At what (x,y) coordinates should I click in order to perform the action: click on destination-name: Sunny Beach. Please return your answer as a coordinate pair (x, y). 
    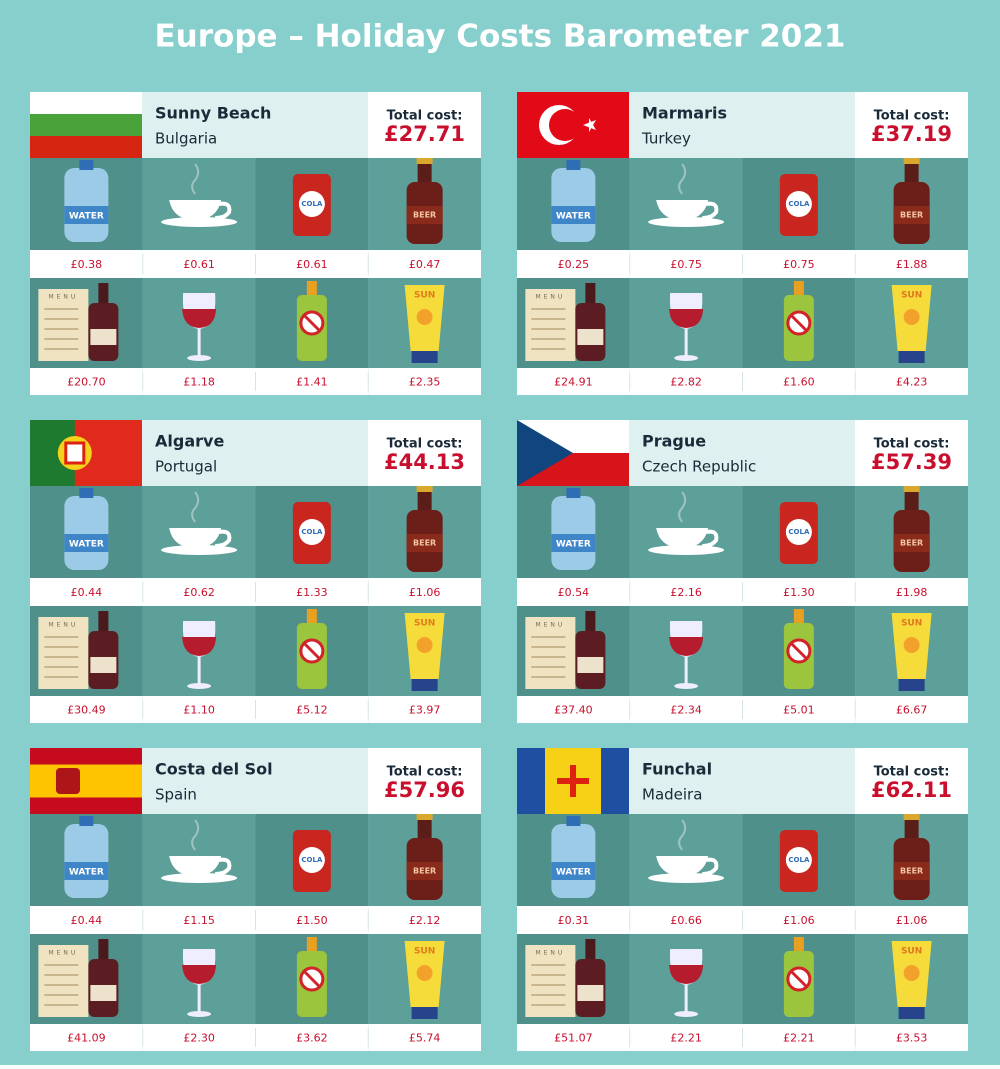
    Looking at the image, I should click on (213, 113).